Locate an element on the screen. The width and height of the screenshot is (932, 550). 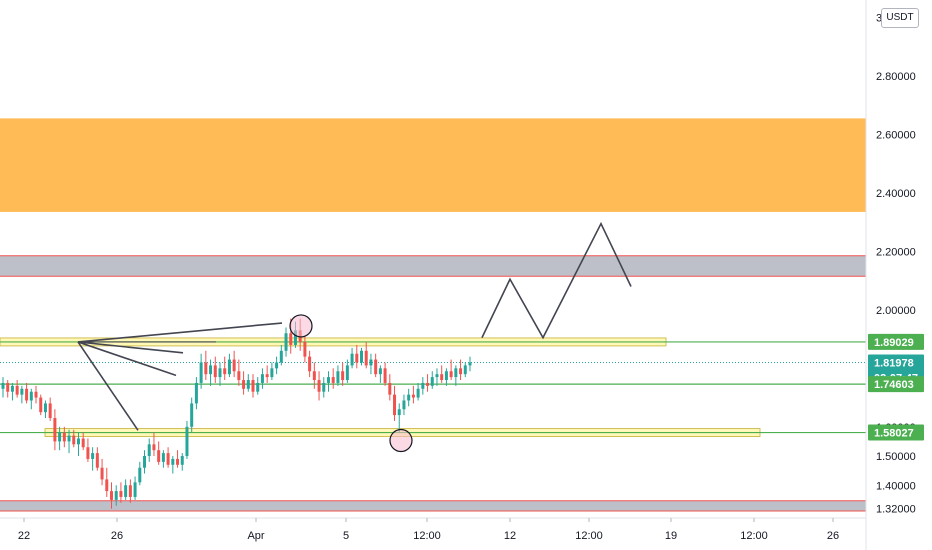
y-tick-label: 2.60000 is located at coordinates (896, 135).